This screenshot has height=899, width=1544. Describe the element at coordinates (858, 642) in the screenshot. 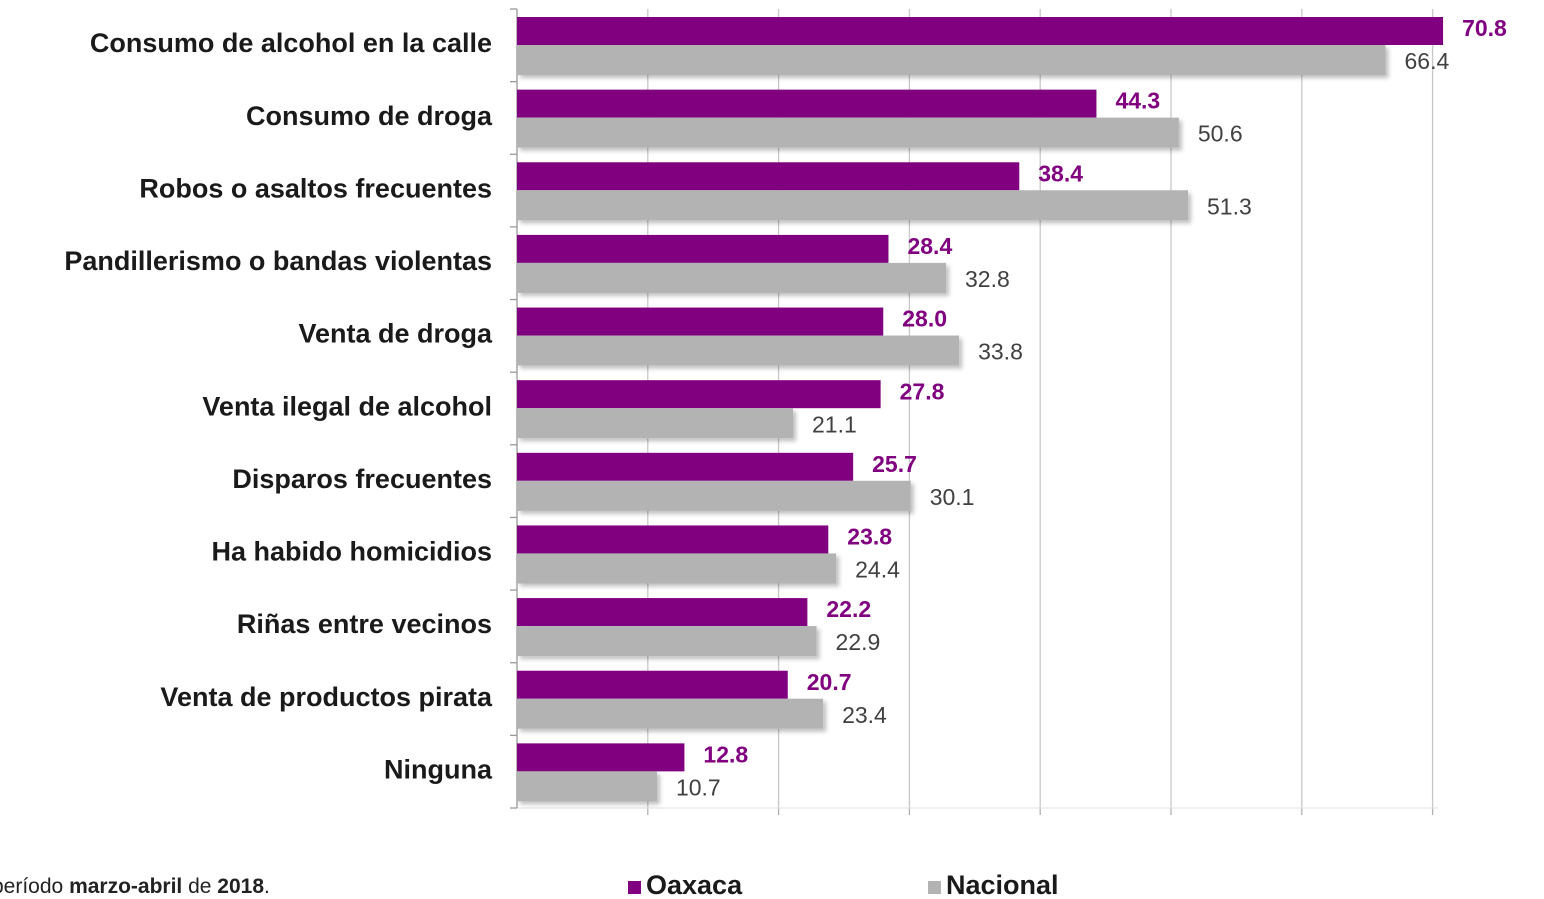

I see `value-label: 22.9` at that location.